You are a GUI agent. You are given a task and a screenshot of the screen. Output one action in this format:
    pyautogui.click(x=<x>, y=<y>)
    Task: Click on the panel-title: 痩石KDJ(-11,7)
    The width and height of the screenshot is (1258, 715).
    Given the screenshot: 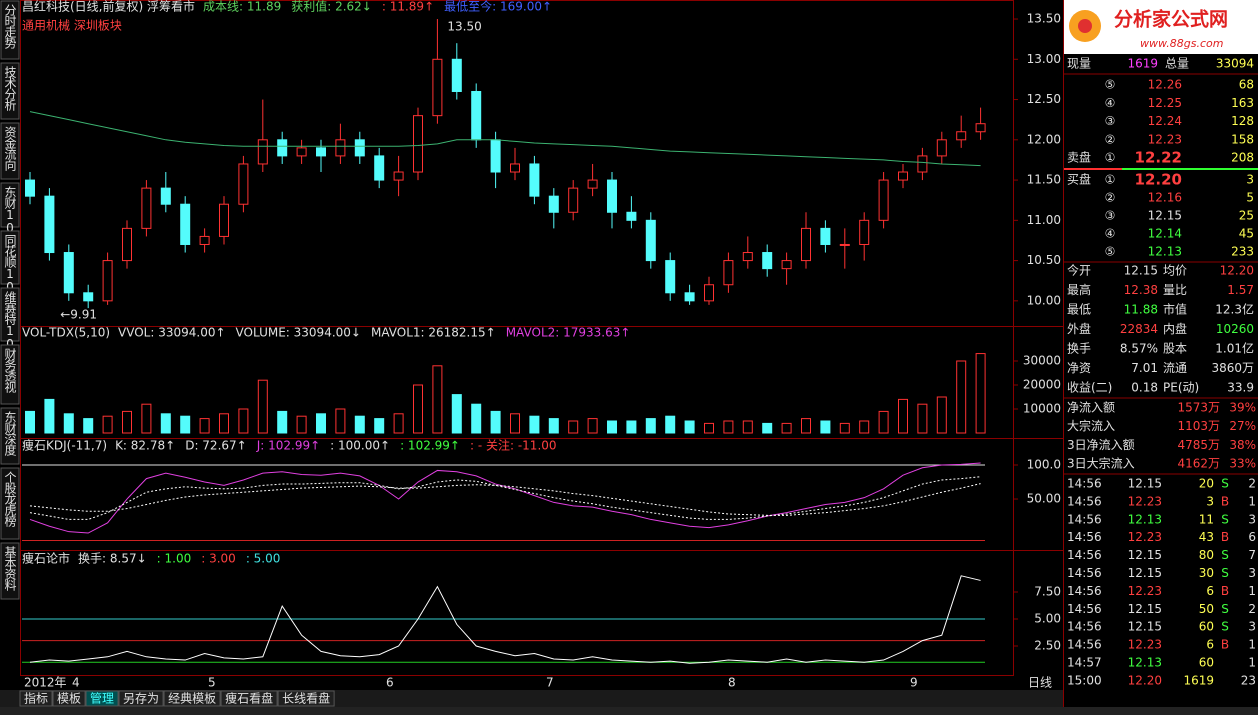 What is the action you would take?
    pyautogui.click(x=64, y=445)
    